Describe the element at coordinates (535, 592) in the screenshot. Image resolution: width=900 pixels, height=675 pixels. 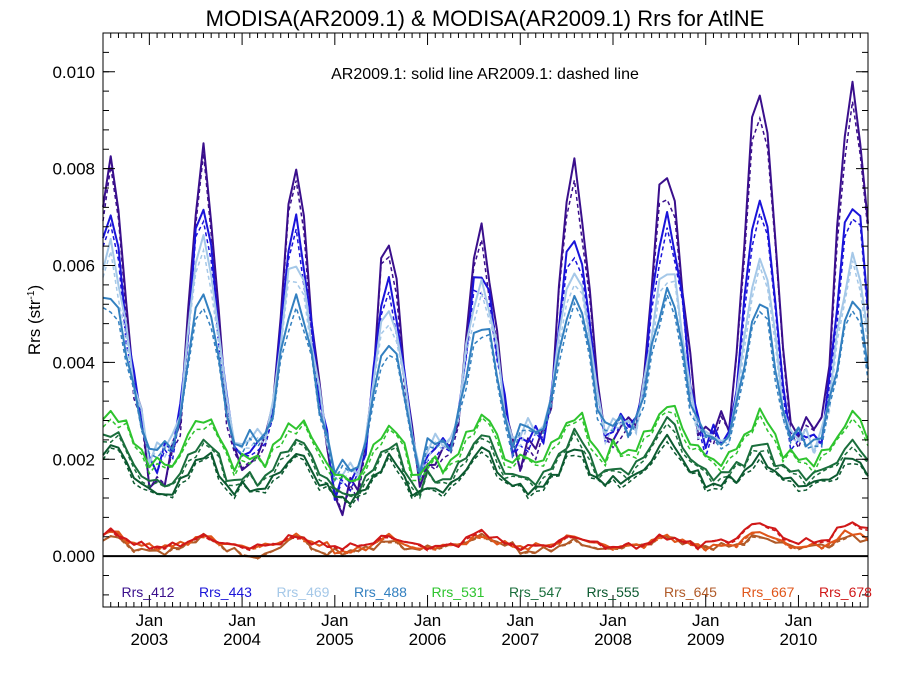
I see `legend-entry-rrs-547: Rrs_547` at that location.